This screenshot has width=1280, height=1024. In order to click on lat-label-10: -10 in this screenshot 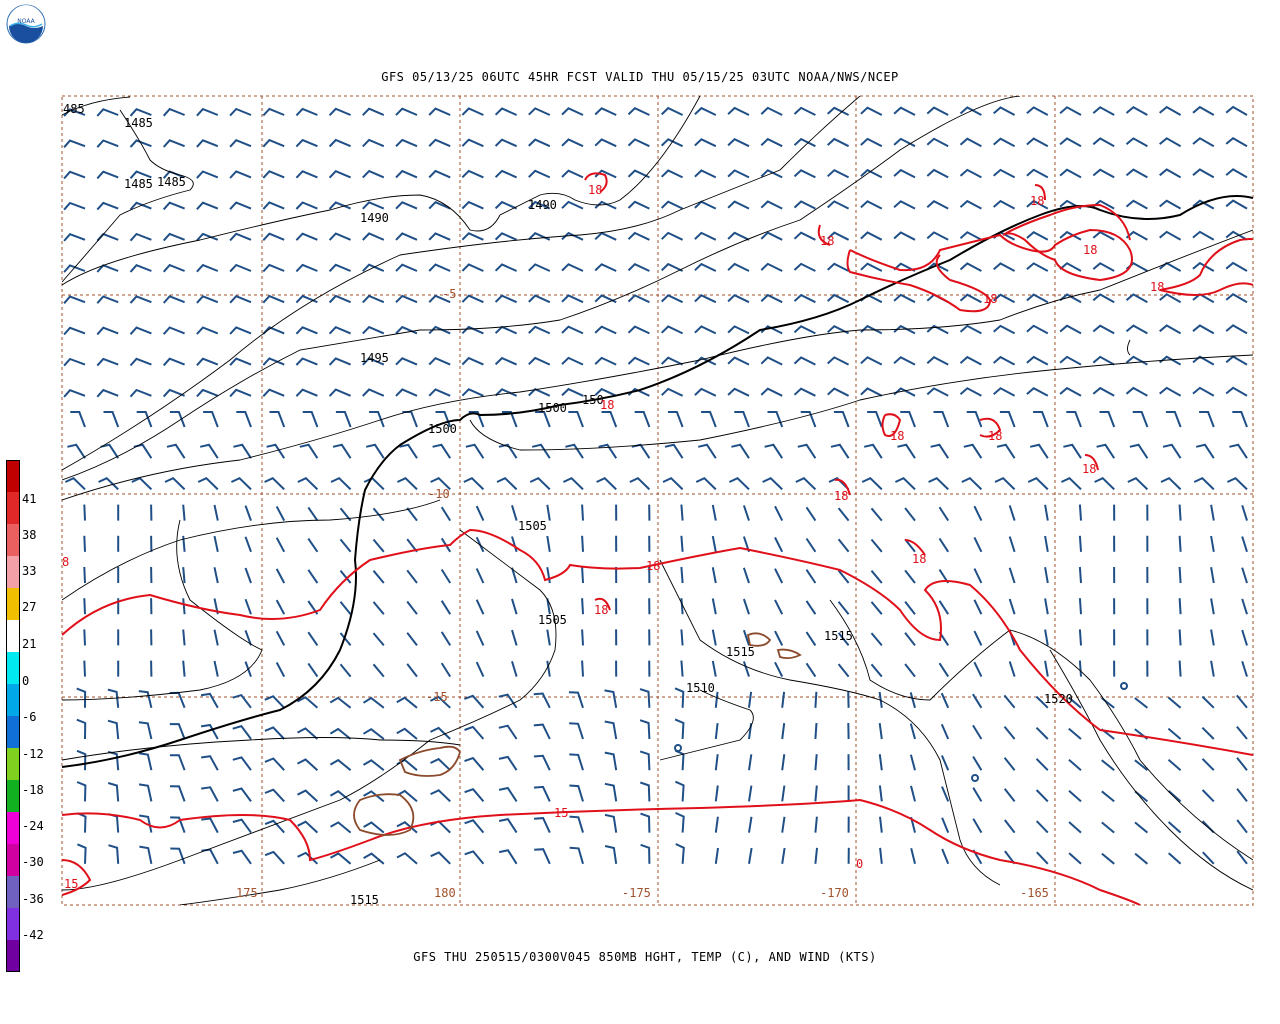, I will do `click(439, 494)`.